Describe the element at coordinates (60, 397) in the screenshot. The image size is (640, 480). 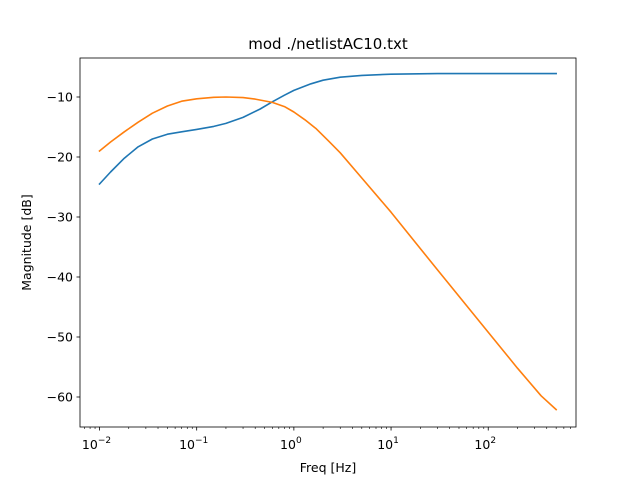
I see `y-tick-label: −60` at that location.